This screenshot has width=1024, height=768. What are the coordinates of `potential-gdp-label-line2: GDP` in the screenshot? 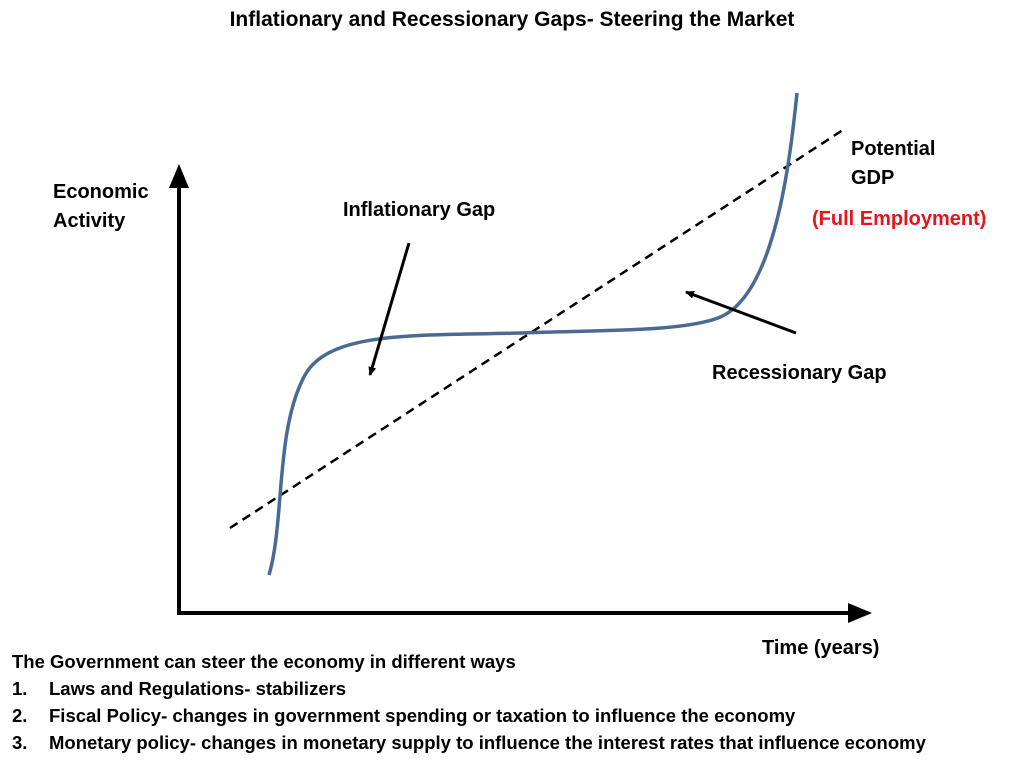 It's located at (873, 178).